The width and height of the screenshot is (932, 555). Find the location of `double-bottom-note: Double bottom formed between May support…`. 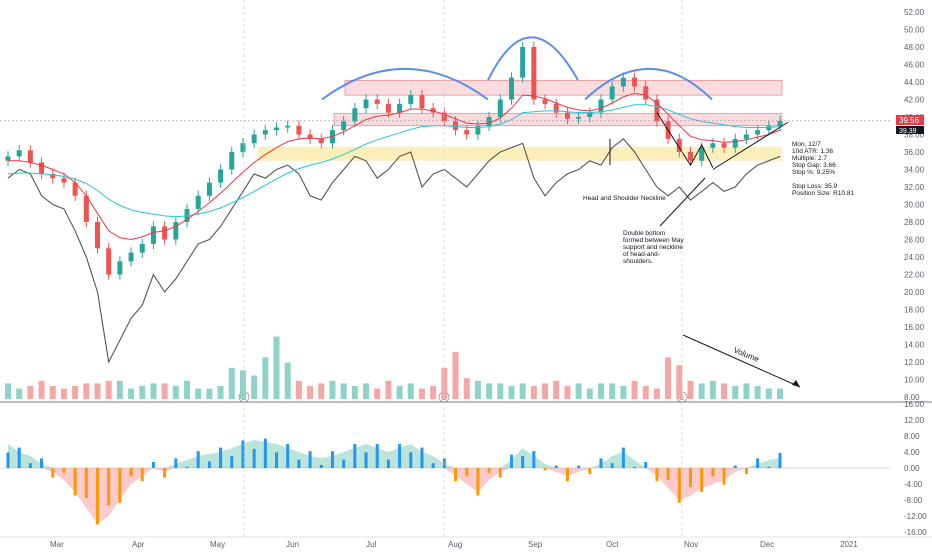

double-bottom-note: Double bottom formed between May support… is located at coordinates (653, 247).